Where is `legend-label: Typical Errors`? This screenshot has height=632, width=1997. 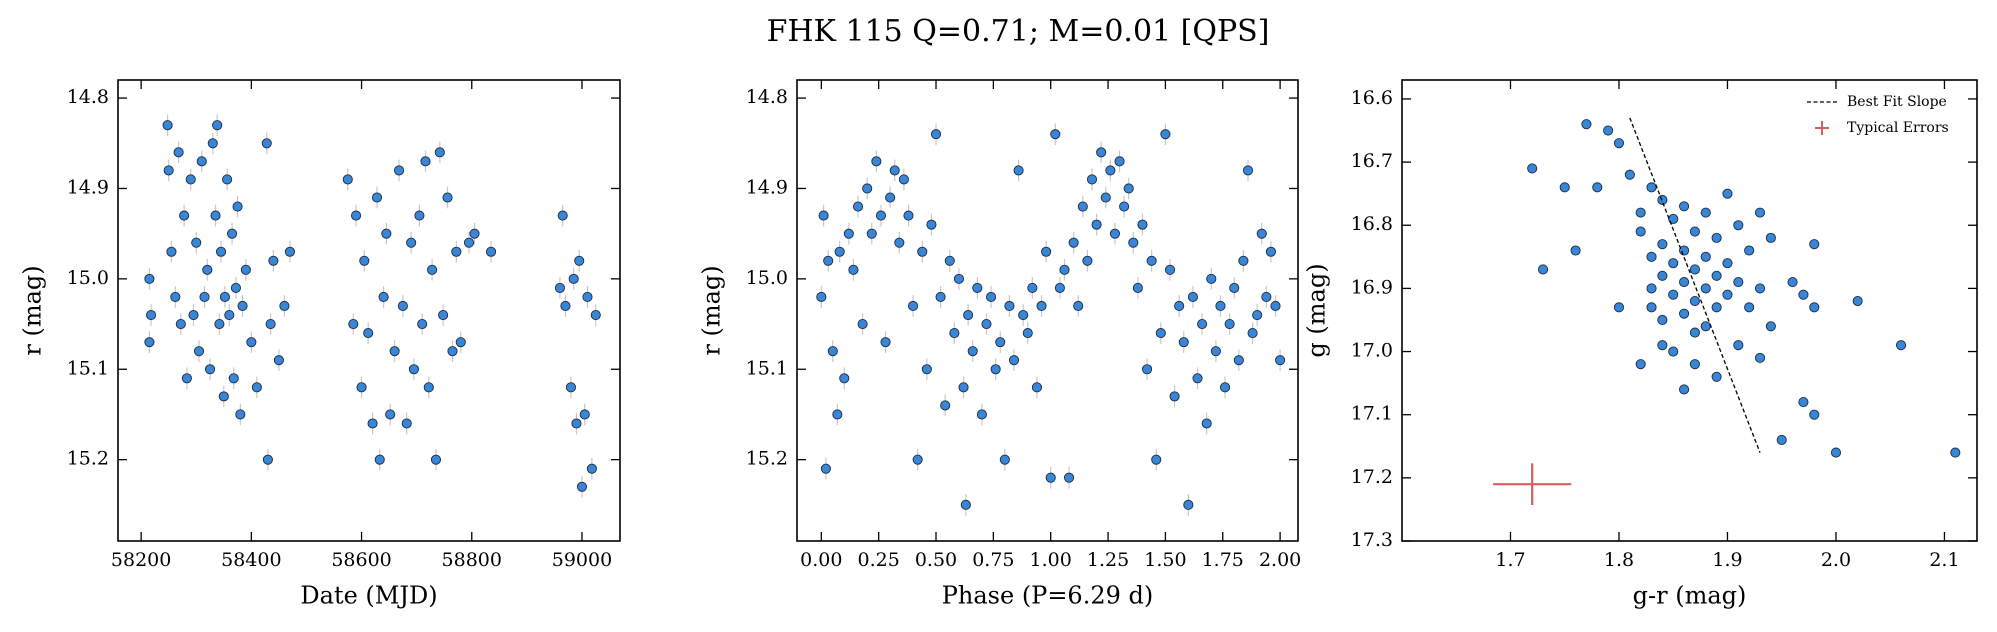 legend-label: Typical Errors is located at coordinates (1898, 128).